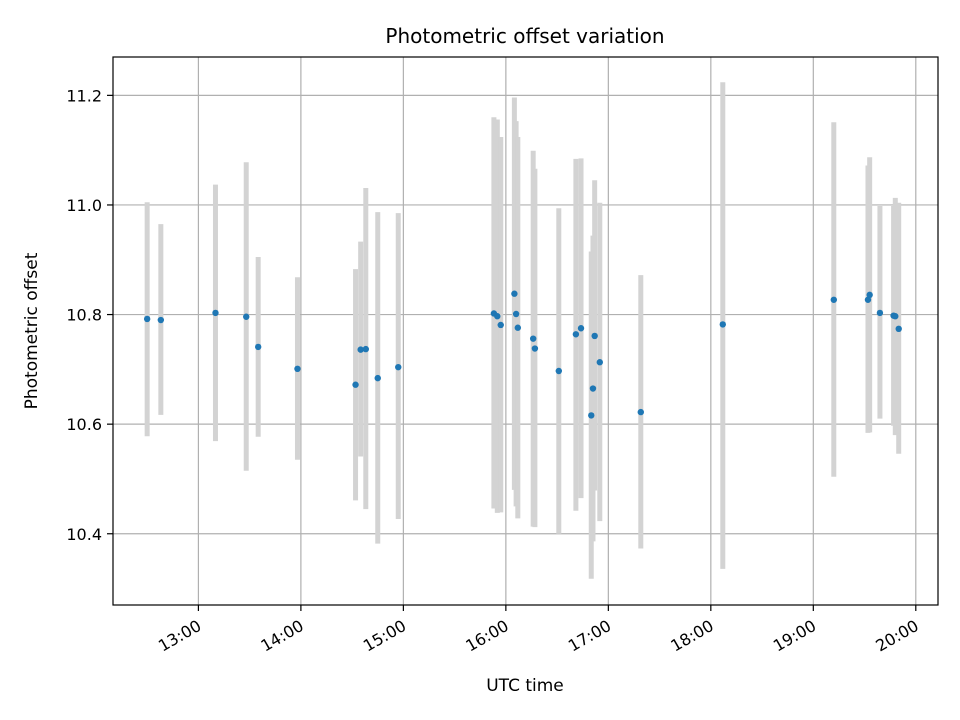 This screenshot has height=720, width=960. I want to click on y-tick-label: 10.6, so click(84, 424).